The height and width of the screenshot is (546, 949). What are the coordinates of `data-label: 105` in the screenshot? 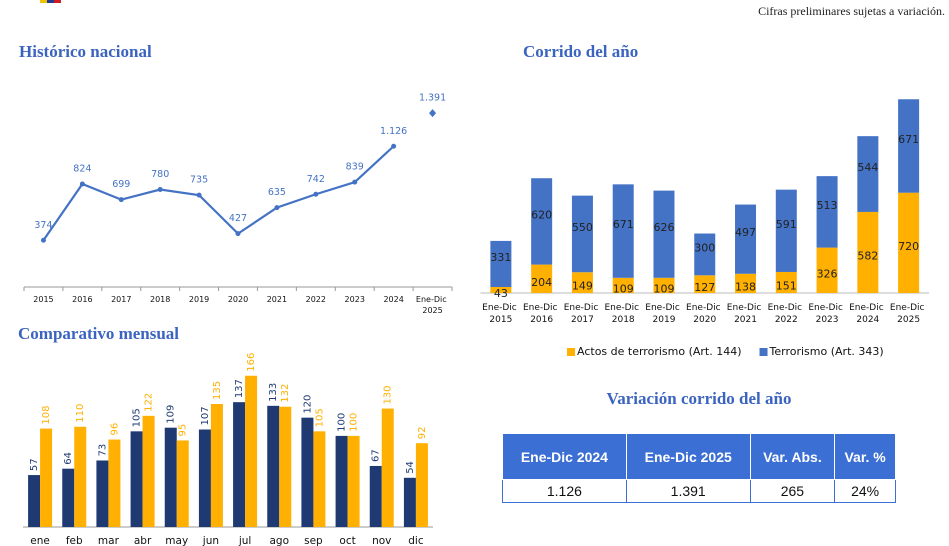 It's located at (137, 417).